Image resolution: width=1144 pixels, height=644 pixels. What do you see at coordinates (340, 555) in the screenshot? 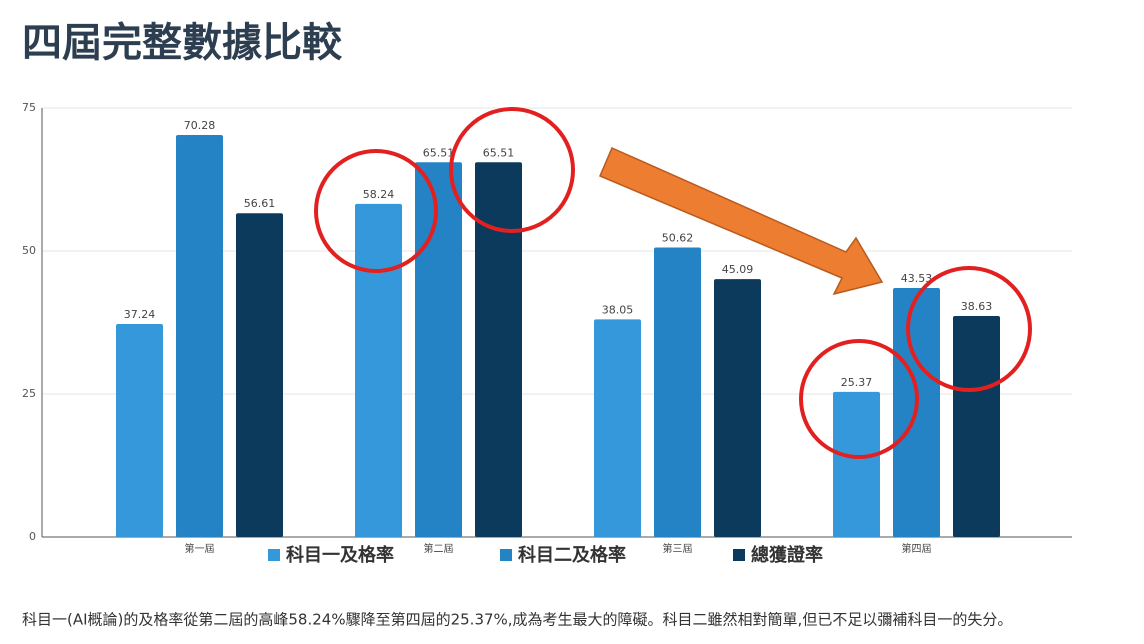
I see `legend-label: 科目一及格率` at bounding box center [340, 555].